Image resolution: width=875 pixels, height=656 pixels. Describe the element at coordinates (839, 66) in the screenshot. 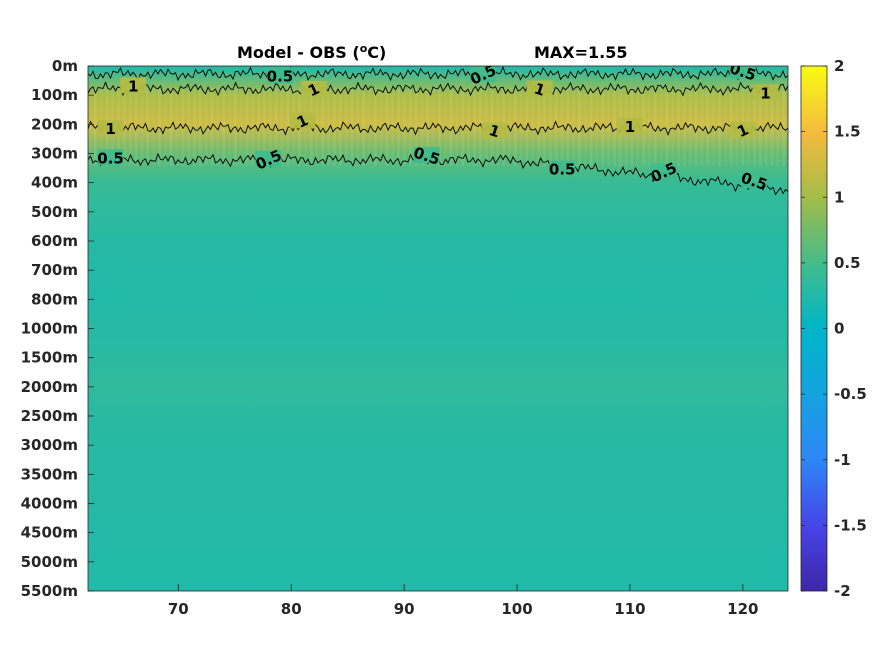

I see `colorbar-tick-label: 2` at that location.